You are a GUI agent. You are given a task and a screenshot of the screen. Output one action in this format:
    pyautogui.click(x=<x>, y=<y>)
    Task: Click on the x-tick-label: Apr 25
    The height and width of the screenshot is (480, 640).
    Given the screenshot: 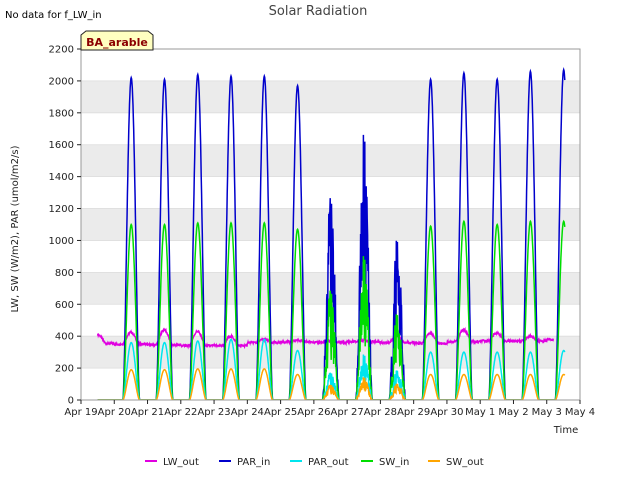 What is the action you would take?
    pyautogui.click(x=280, y=412)
    